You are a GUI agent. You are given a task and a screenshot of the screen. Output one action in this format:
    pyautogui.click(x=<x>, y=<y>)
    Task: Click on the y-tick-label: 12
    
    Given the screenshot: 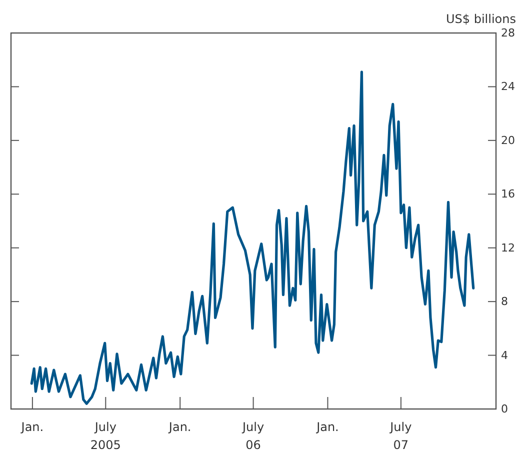 What is the action you would take?
    pyautogui.click(x=508, y=247)
    